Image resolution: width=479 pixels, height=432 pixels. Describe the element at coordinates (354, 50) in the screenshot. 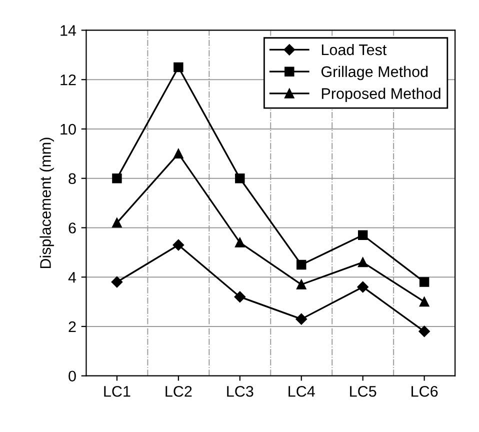

I see `legend-label: Load Test` at that location.